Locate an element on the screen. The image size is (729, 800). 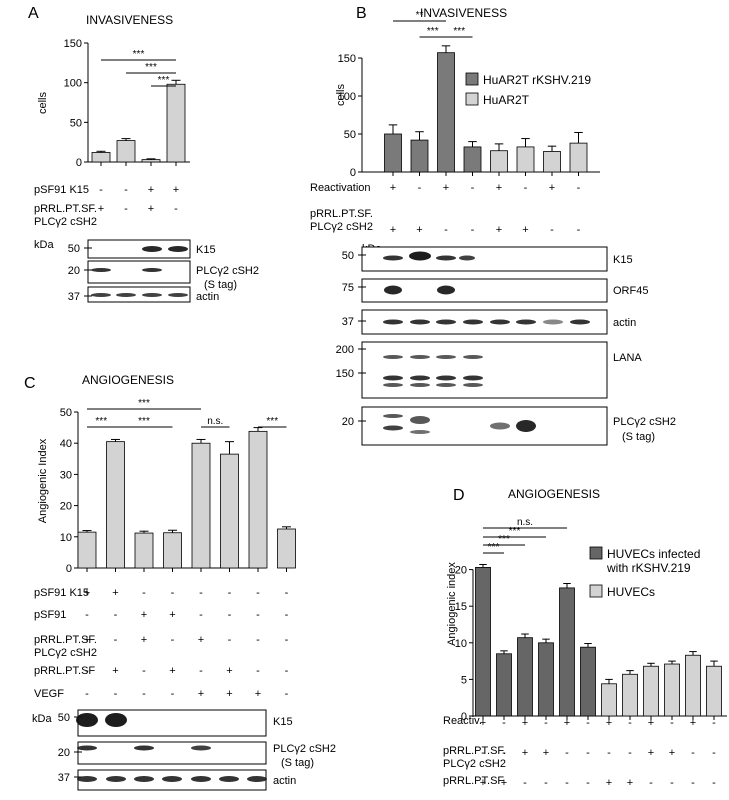
y-tick-label: 15 is located at coordinates (461, 607).